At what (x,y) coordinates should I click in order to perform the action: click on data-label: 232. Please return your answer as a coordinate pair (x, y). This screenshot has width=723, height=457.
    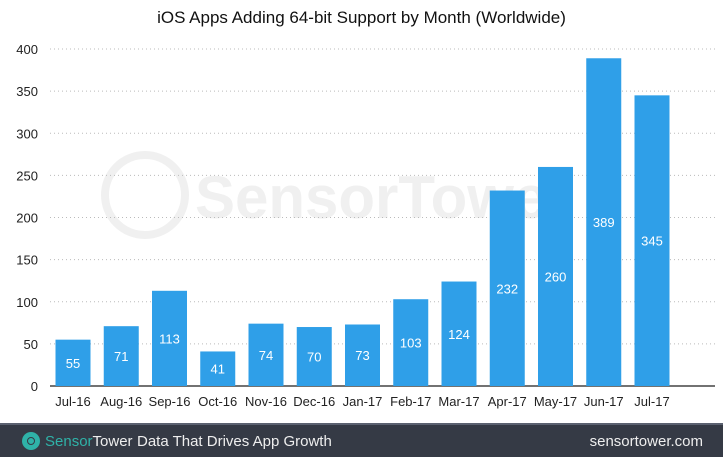
    Looking at the image, I should click on (507, 288).